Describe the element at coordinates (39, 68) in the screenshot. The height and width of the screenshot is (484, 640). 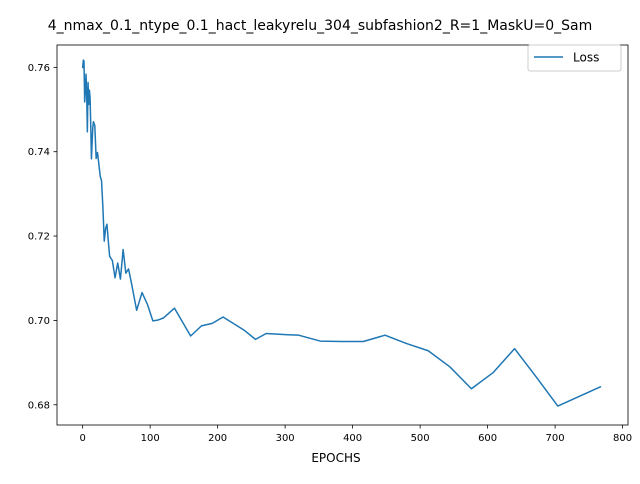
I see `y-tick-label: 0.76` at that location.